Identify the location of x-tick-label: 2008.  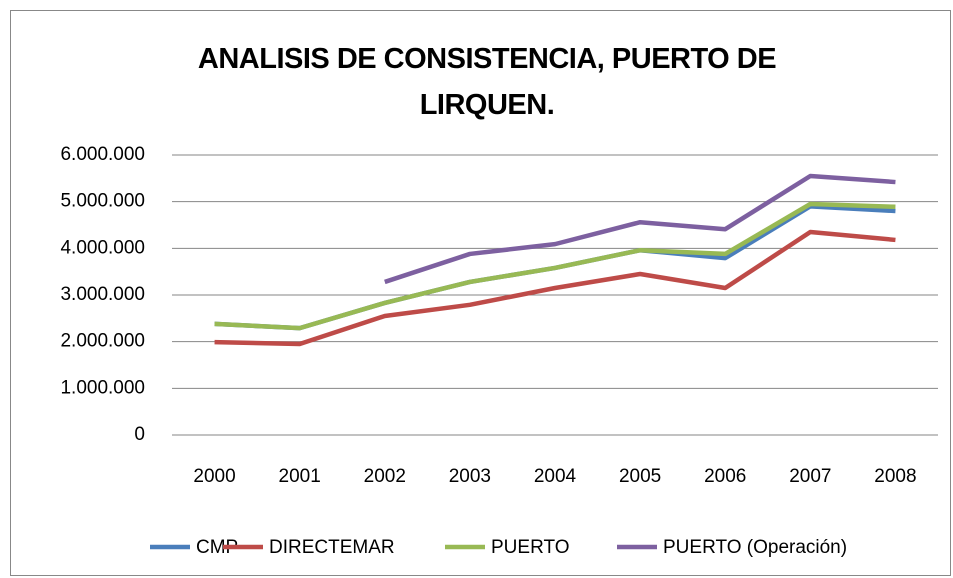
(895, 476).